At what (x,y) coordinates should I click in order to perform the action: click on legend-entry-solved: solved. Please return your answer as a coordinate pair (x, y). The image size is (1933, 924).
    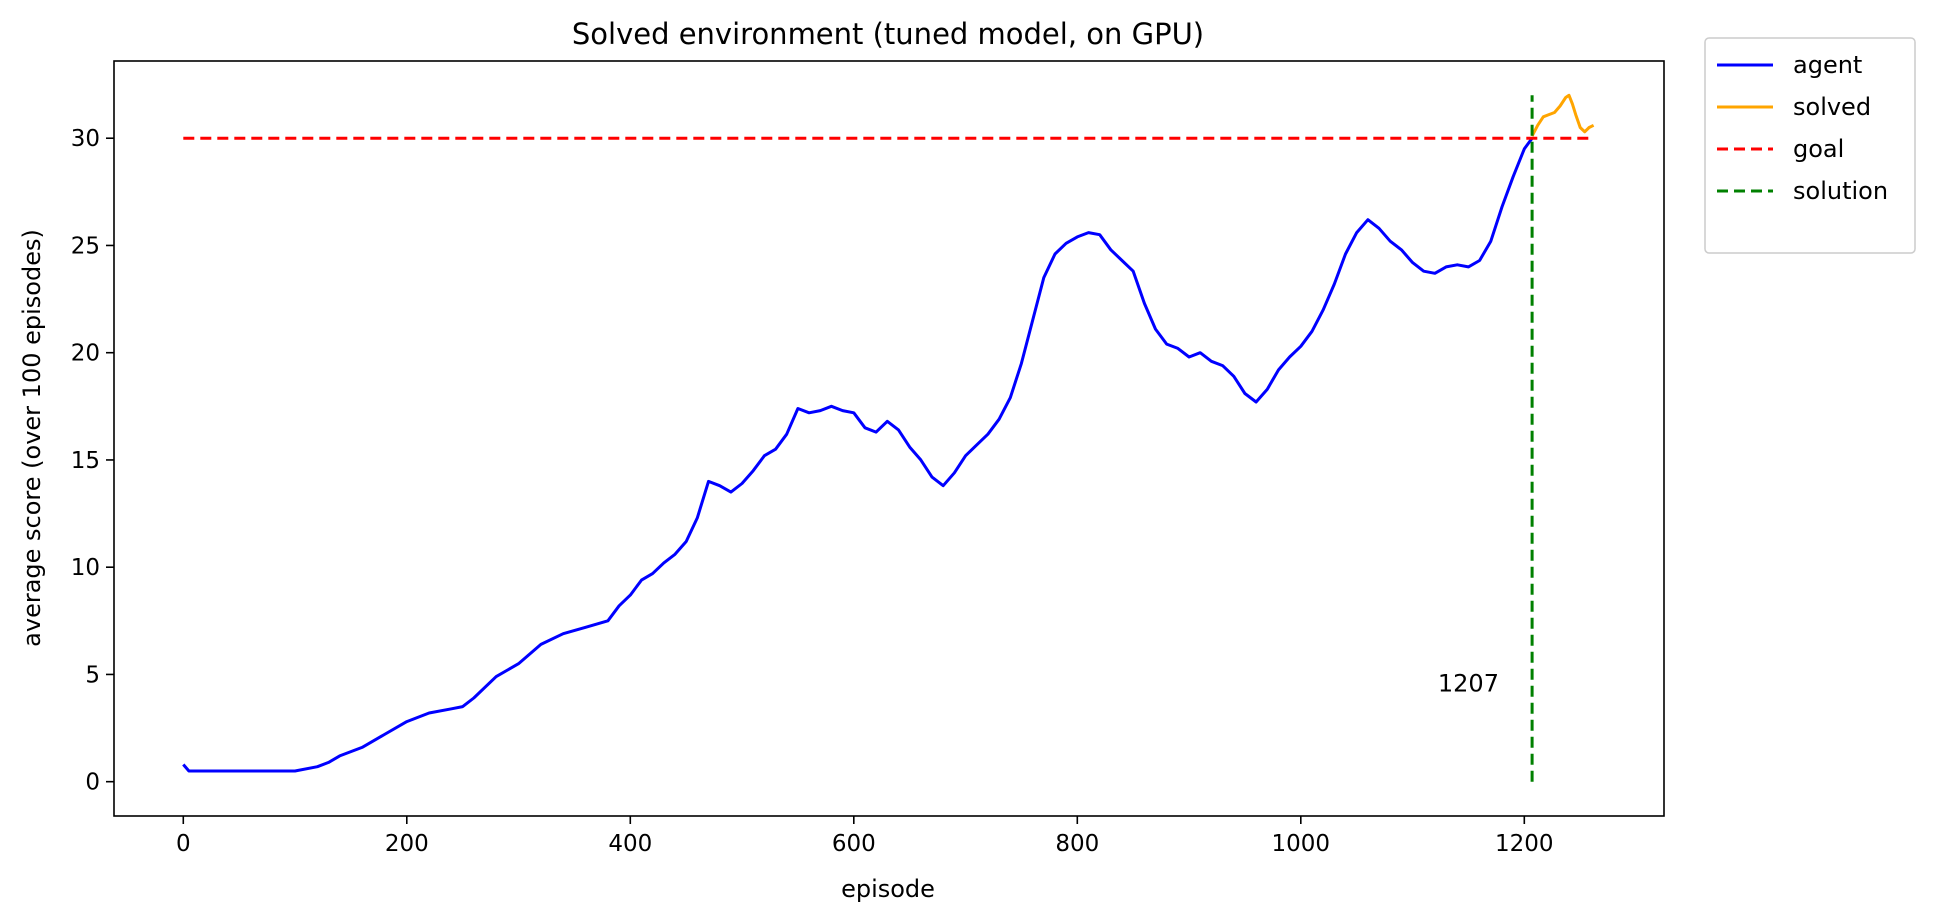
    Looking at the image, I should click on (1832, 107).